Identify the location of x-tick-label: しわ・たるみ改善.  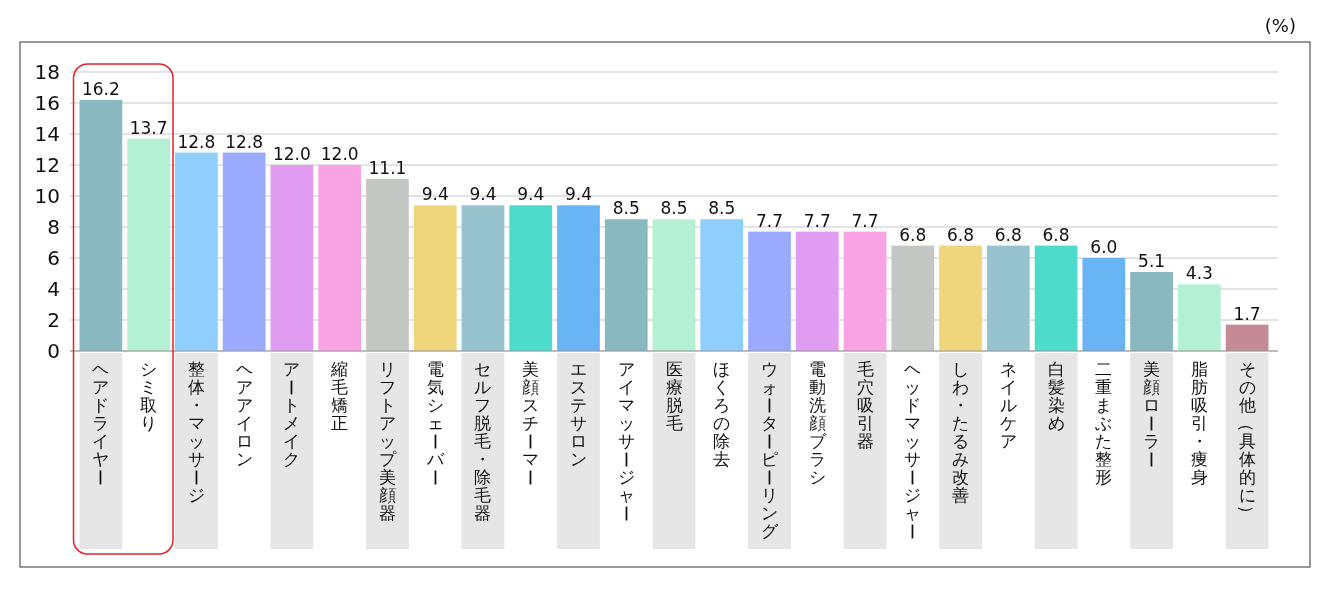
(961, 432).